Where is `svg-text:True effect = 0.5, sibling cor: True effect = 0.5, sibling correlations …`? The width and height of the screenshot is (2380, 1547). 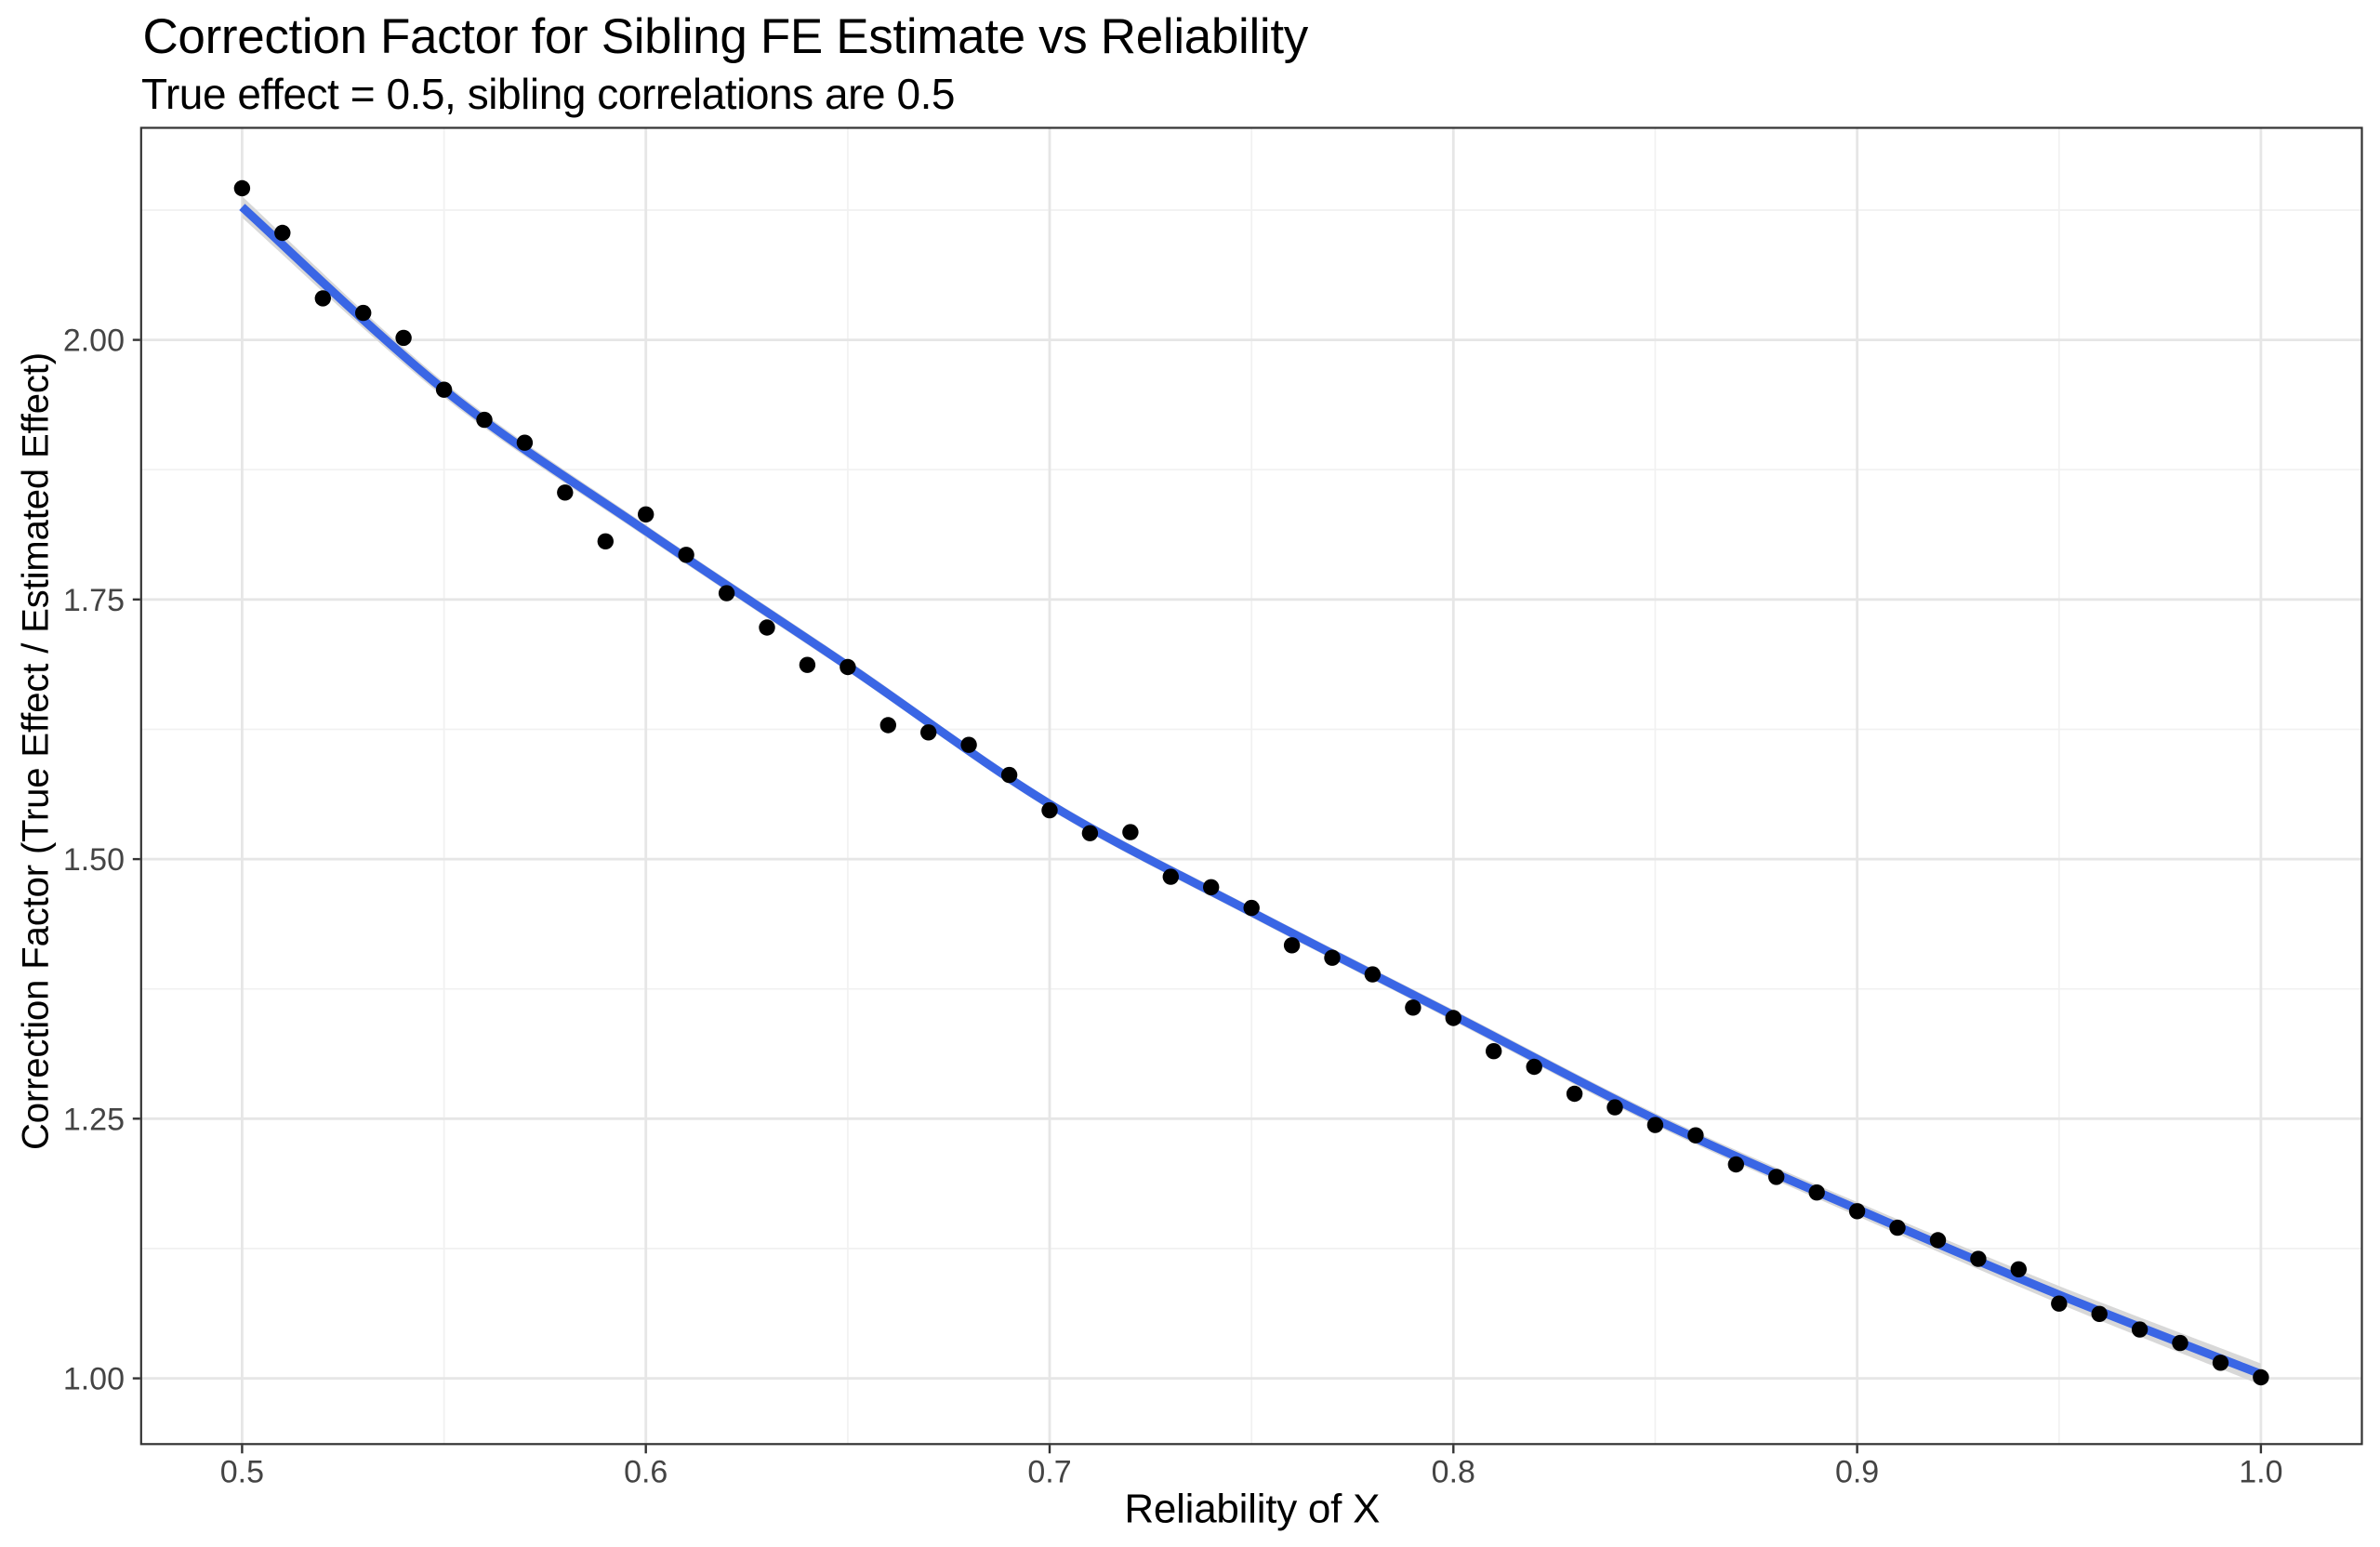 svg-text:True effect = 0.5, sibling cor: True effect = 0.5, sibling correlations … is located at coordinates (548, 94).